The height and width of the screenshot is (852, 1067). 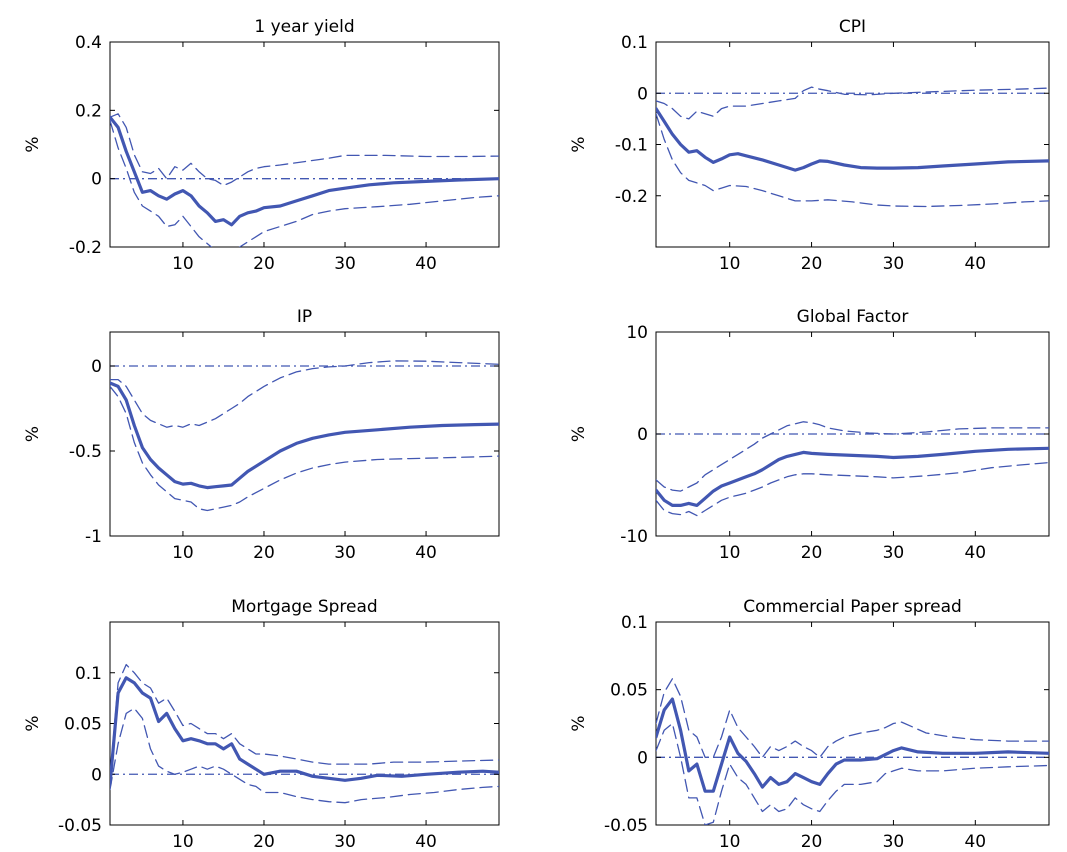 What do you see at coordinates (85, 452) in the screenshot?
I see `y-tick-label: -0.5` at bounding box center [85, 452].